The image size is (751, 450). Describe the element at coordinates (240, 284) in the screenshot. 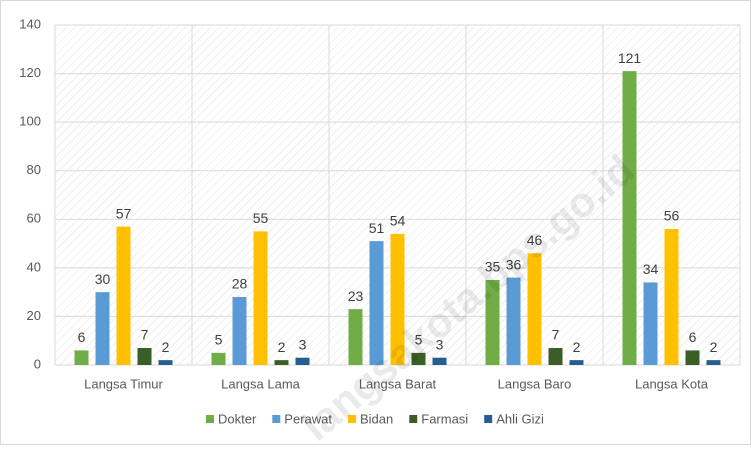

I see `data-label: 28` at that location.